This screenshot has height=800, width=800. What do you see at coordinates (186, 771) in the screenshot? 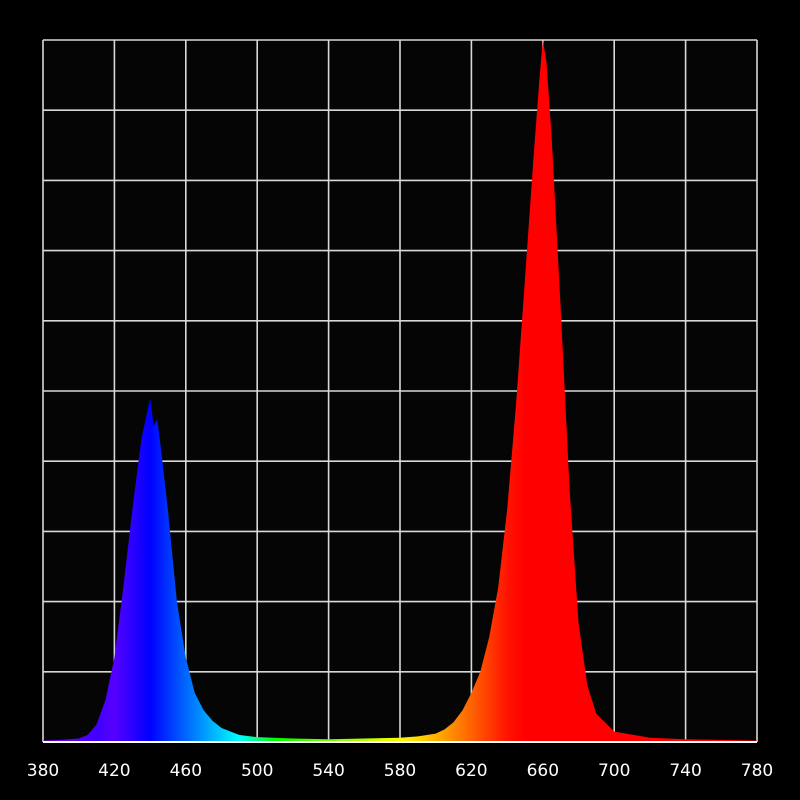
I see `x-tick-label-460: 460` at bounding box center [186, 771].